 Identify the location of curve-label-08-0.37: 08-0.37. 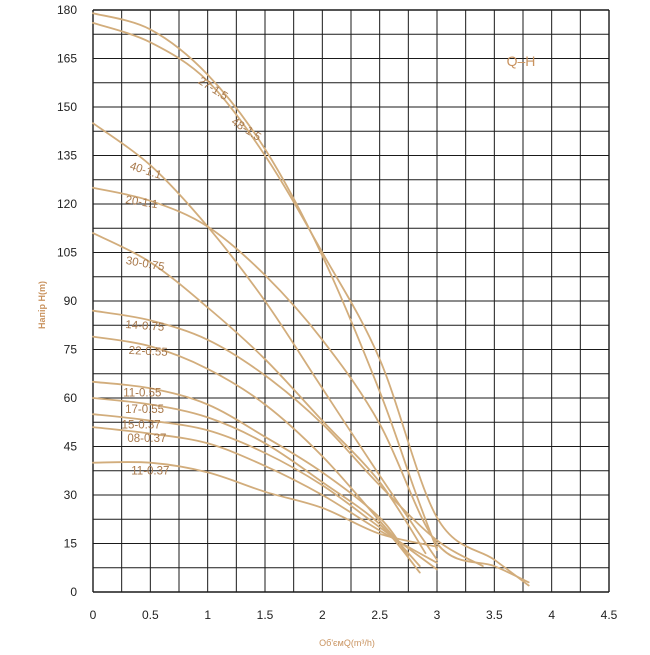
(146, 439).